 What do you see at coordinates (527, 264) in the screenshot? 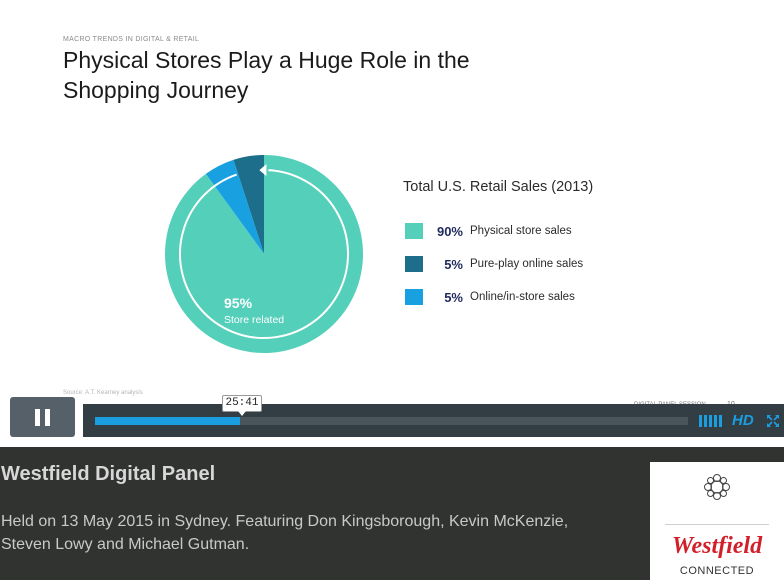
I see `legend-label-pureplay: Pure-play online sales` at bounding box center [527, 264].